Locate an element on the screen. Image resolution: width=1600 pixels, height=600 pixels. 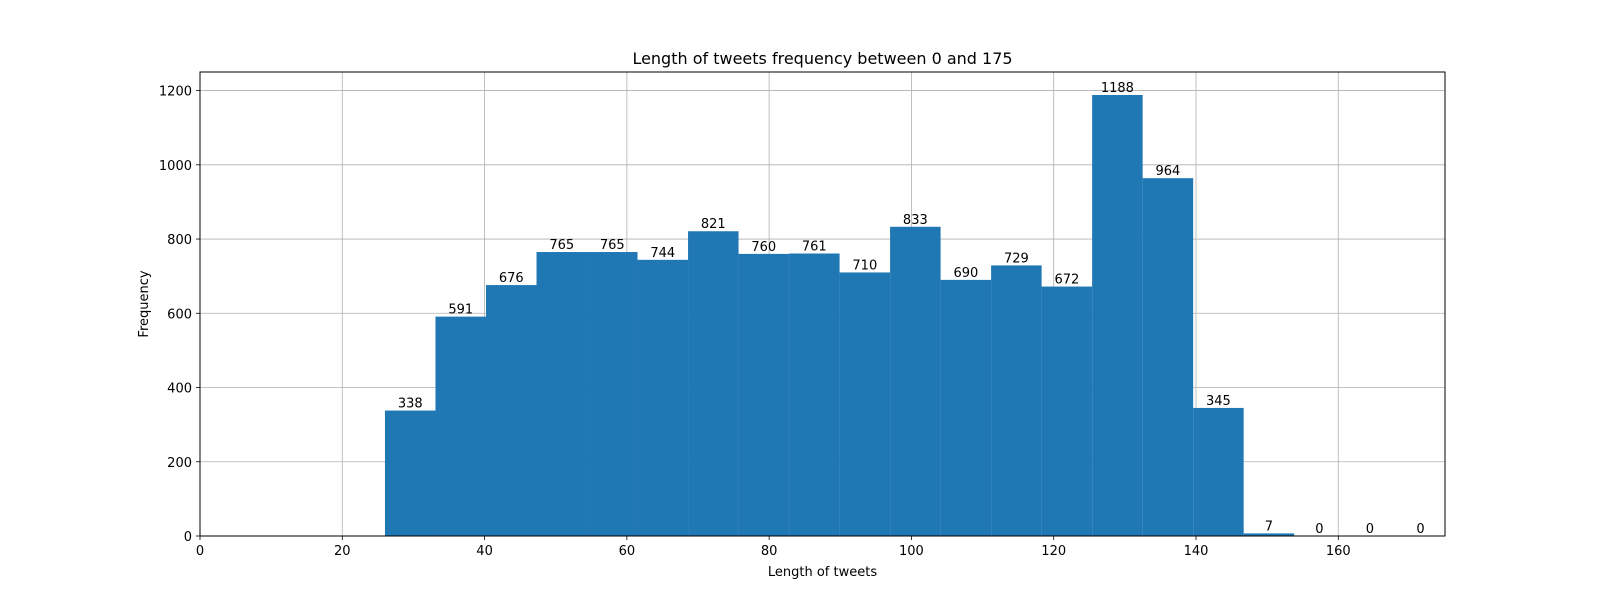
x-tick-label: 120 is located at coordinates (1053, 551).